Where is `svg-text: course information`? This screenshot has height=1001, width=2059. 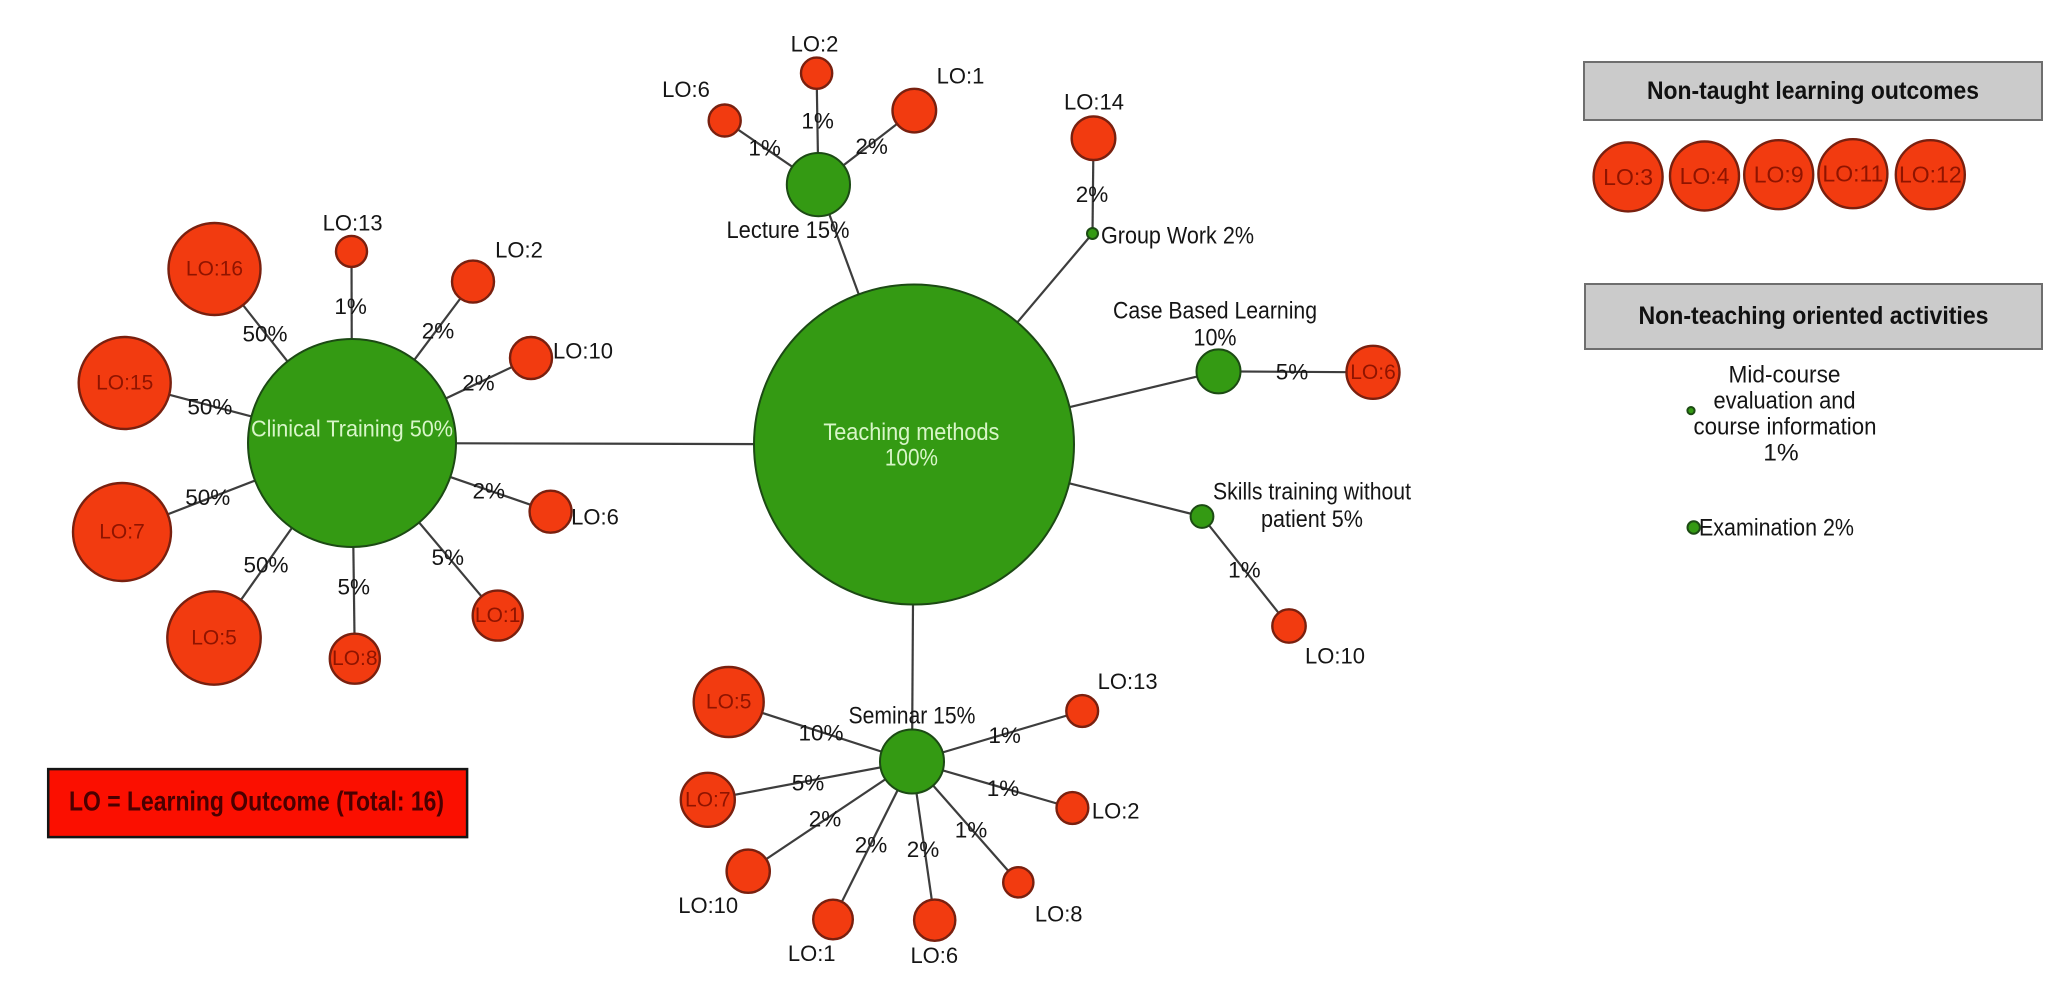 svg-text: course information is located at coordinates (1785, 427).